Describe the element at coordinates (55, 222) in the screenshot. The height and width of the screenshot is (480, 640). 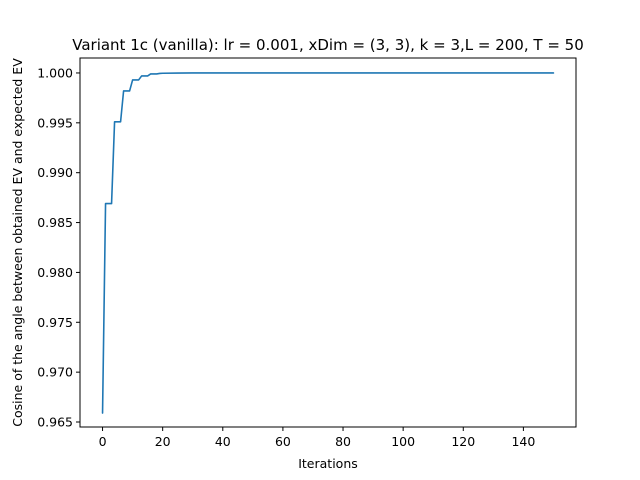
I see `y-tick-label: 0.985` at that location.